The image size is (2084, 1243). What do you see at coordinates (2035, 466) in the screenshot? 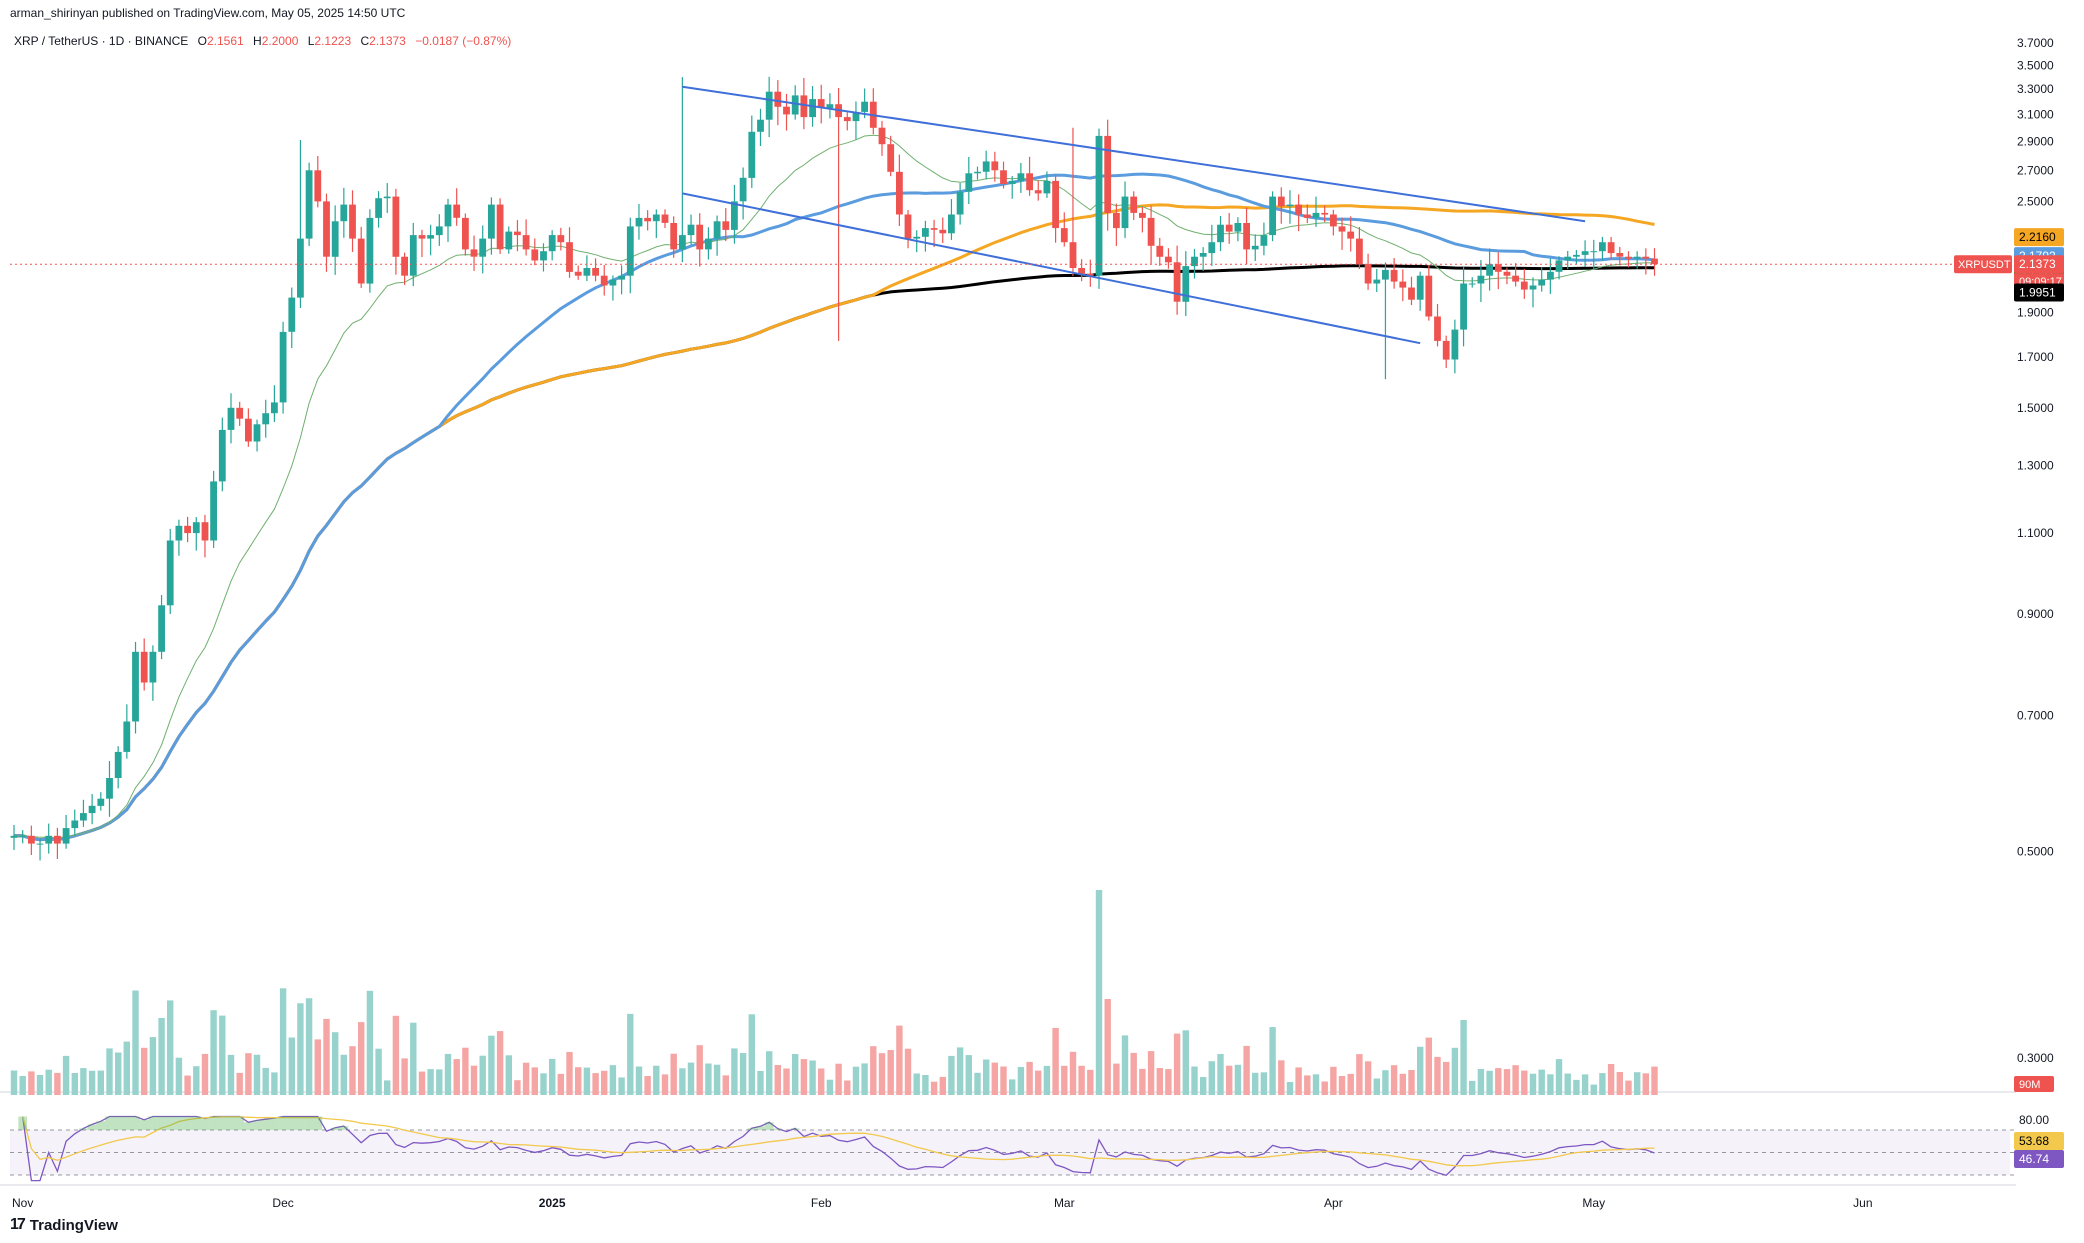
I see `y-tick-label: 1.3000` at bounding box center [2035, 466].